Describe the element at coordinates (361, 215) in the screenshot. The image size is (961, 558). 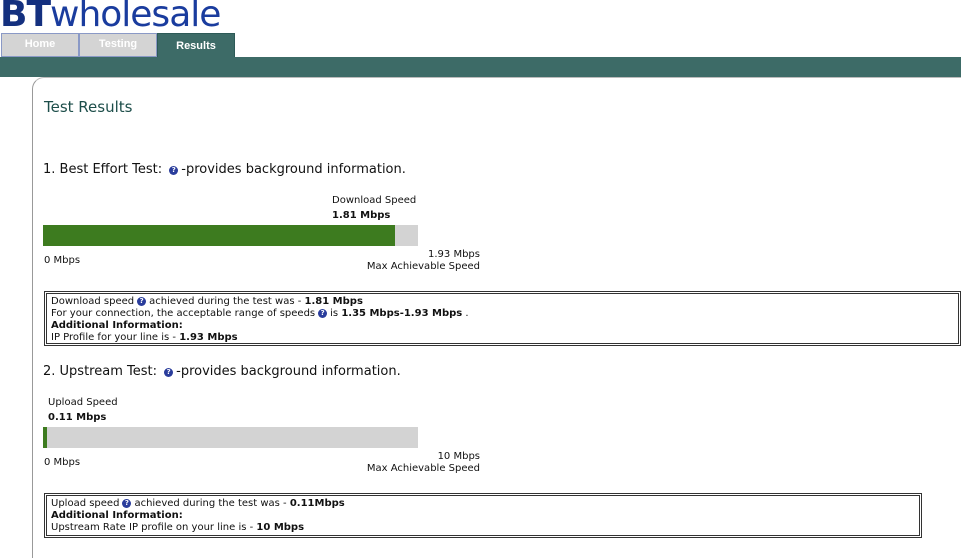
I see `speed-value: 1.81 Mbps` at that location.